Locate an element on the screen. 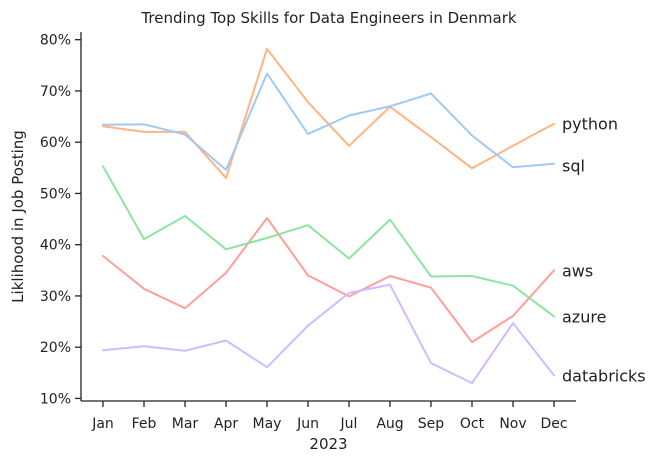  y-axis-ticks: 10% 20% 30% 40% 50% 60% 70% 80% is located at coordinates (60, 220).